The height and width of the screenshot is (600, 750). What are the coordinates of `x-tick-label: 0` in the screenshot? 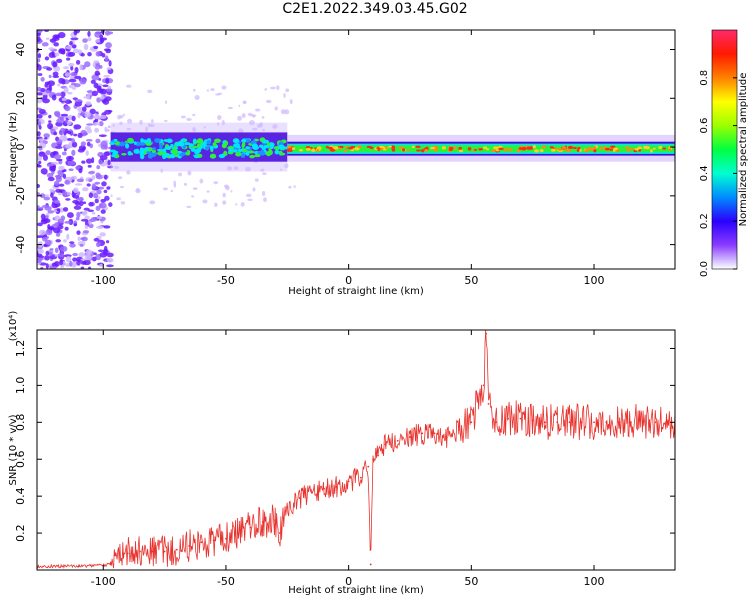 It's located at (348, 280).